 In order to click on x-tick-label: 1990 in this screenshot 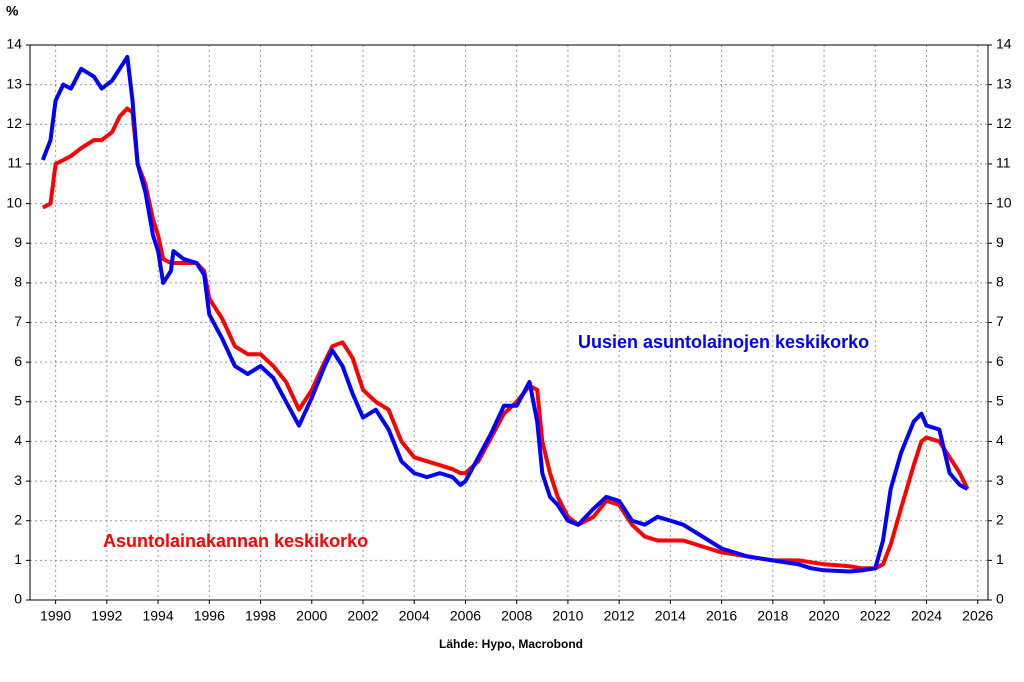, I will do `click(55, 616)`.